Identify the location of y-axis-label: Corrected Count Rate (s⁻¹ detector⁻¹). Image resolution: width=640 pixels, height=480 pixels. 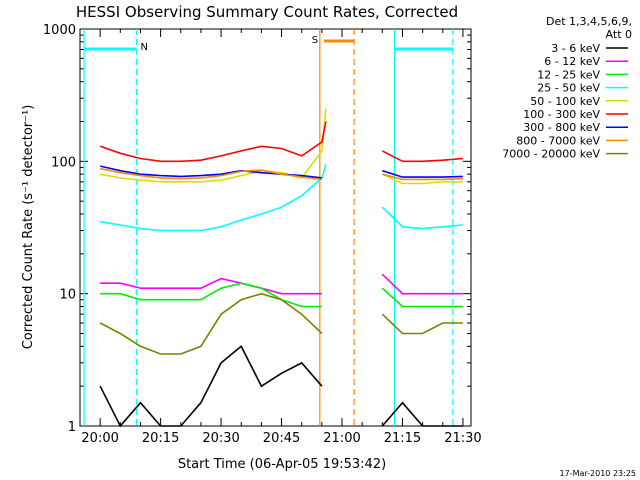
(28, 227).